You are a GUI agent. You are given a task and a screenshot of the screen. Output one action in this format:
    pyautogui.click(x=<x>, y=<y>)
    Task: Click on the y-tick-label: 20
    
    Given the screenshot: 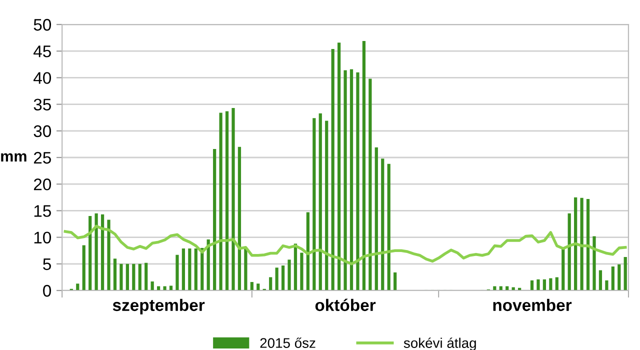 What is the action you would take?
    pyautogui.click(x=43, y=184)
    